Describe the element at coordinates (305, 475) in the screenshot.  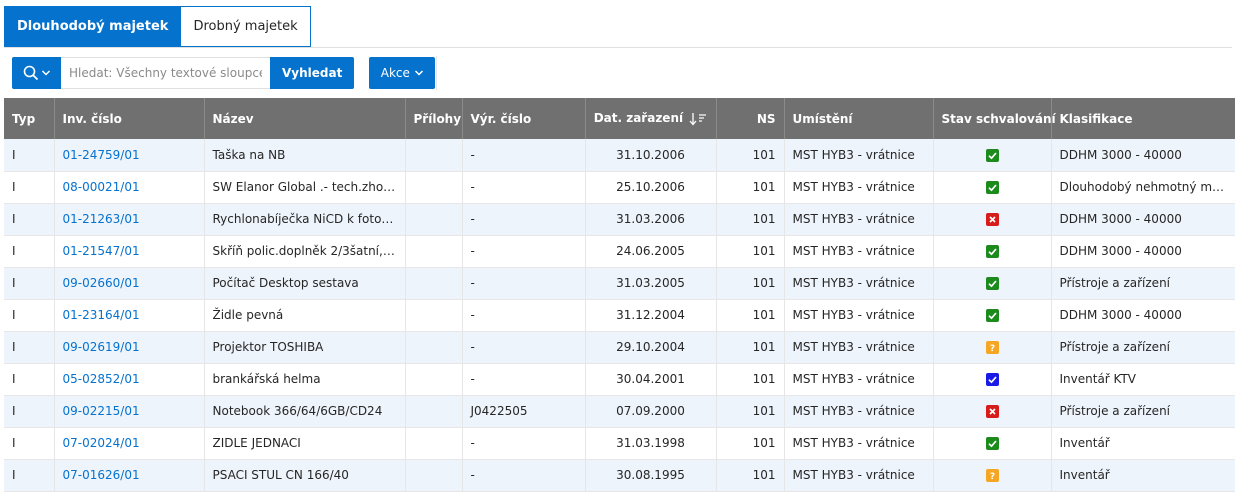
I see `cell-nazev: PSACI STUL CN 166/40` at that location.